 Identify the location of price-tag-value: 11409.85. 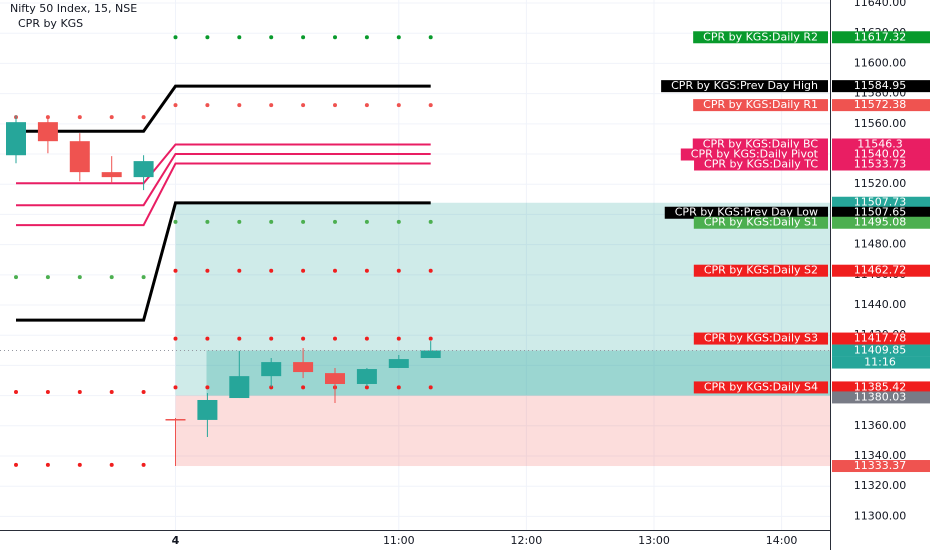
(880, 350).